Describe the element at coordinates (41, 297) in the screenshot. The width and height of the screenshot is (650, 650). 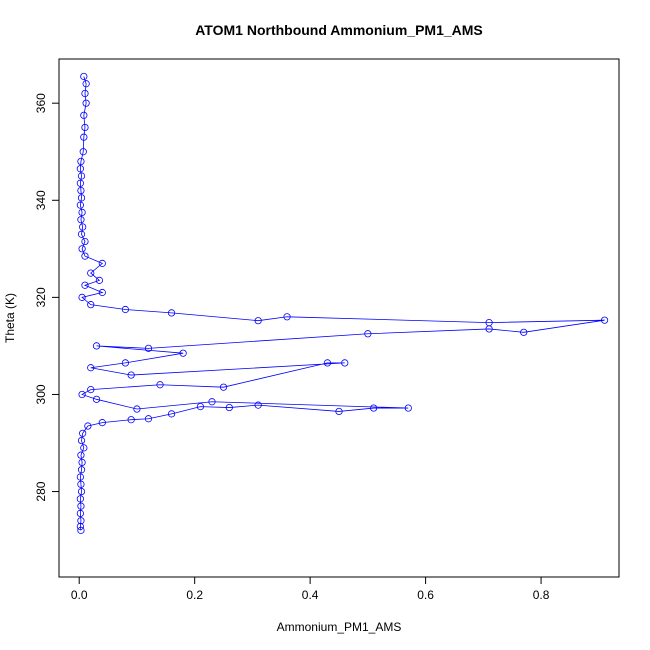
I see `y-tick-label: 320` at that location.